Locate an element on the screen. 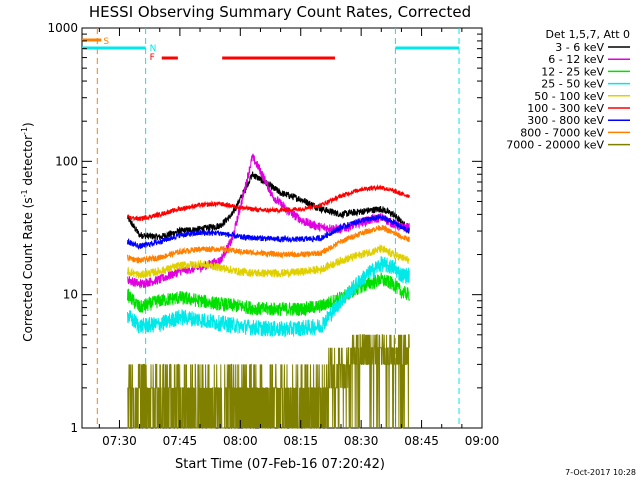 The image size is (640, 480). legend-label: 3 - 6 keV is located at coordinates (579, 47).